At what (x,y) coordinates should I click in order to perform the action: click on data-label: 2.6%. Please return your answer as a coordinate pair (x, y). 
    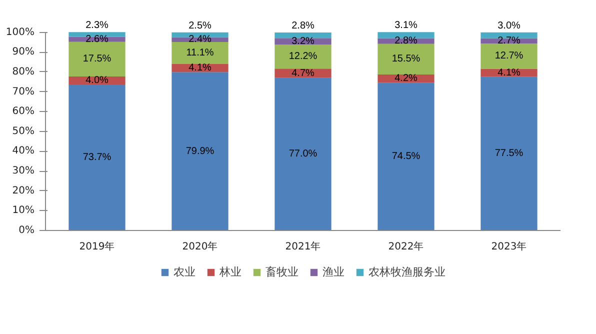
    Looking at the image, I should click on (97, 39).